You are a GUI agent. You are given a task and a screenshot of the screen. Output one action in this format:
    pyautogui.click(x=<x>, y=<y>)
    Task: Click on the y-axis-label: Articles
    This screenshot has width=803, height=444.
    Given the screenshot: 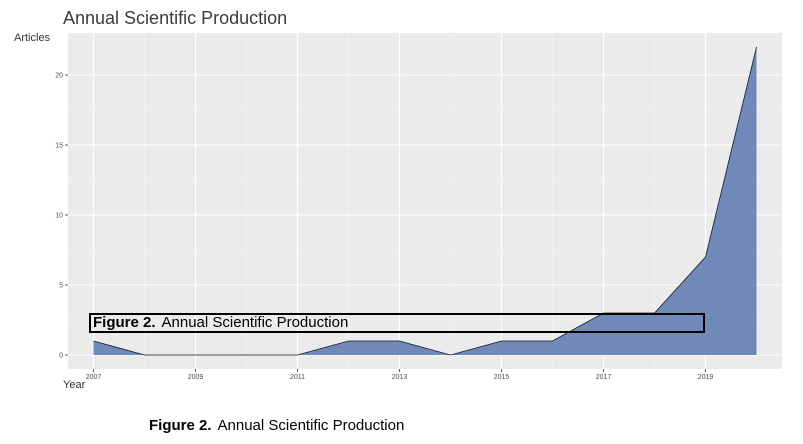 What is the action you would take?
    pyautogui.click(x=32, y=38)
    